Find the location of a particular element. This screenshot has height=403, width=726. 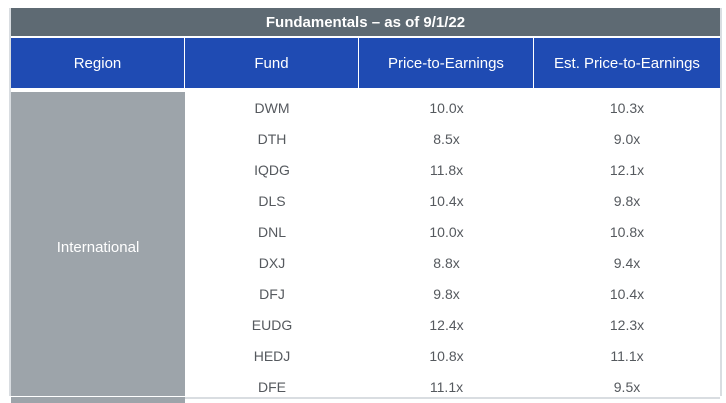

table-row: HEDJ 10.8x 11.1x is located at coordinates (452, 355).